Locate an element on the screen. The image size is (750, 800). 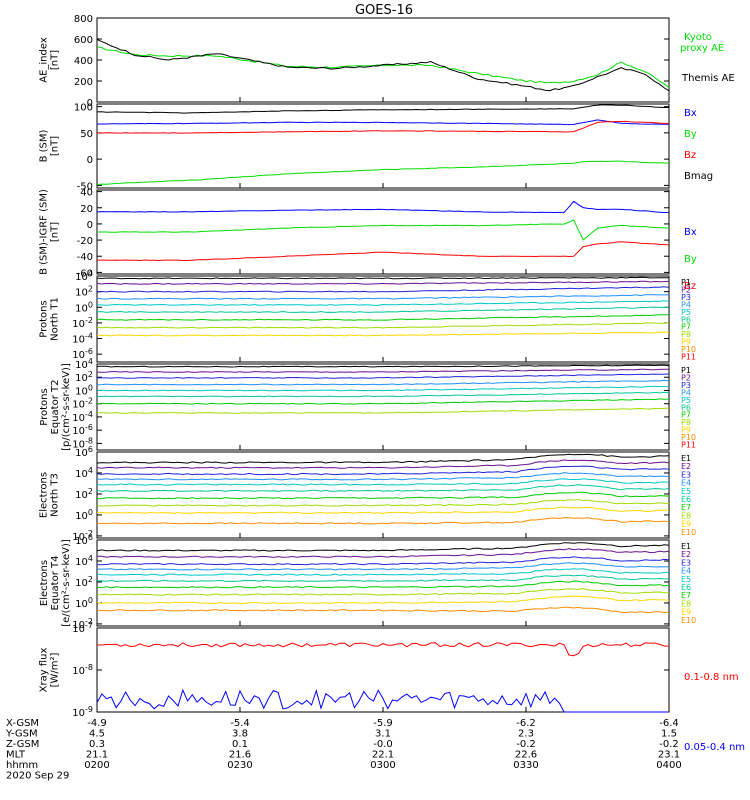
legend-bmag: Bmag is located at coordinates (698, 176).